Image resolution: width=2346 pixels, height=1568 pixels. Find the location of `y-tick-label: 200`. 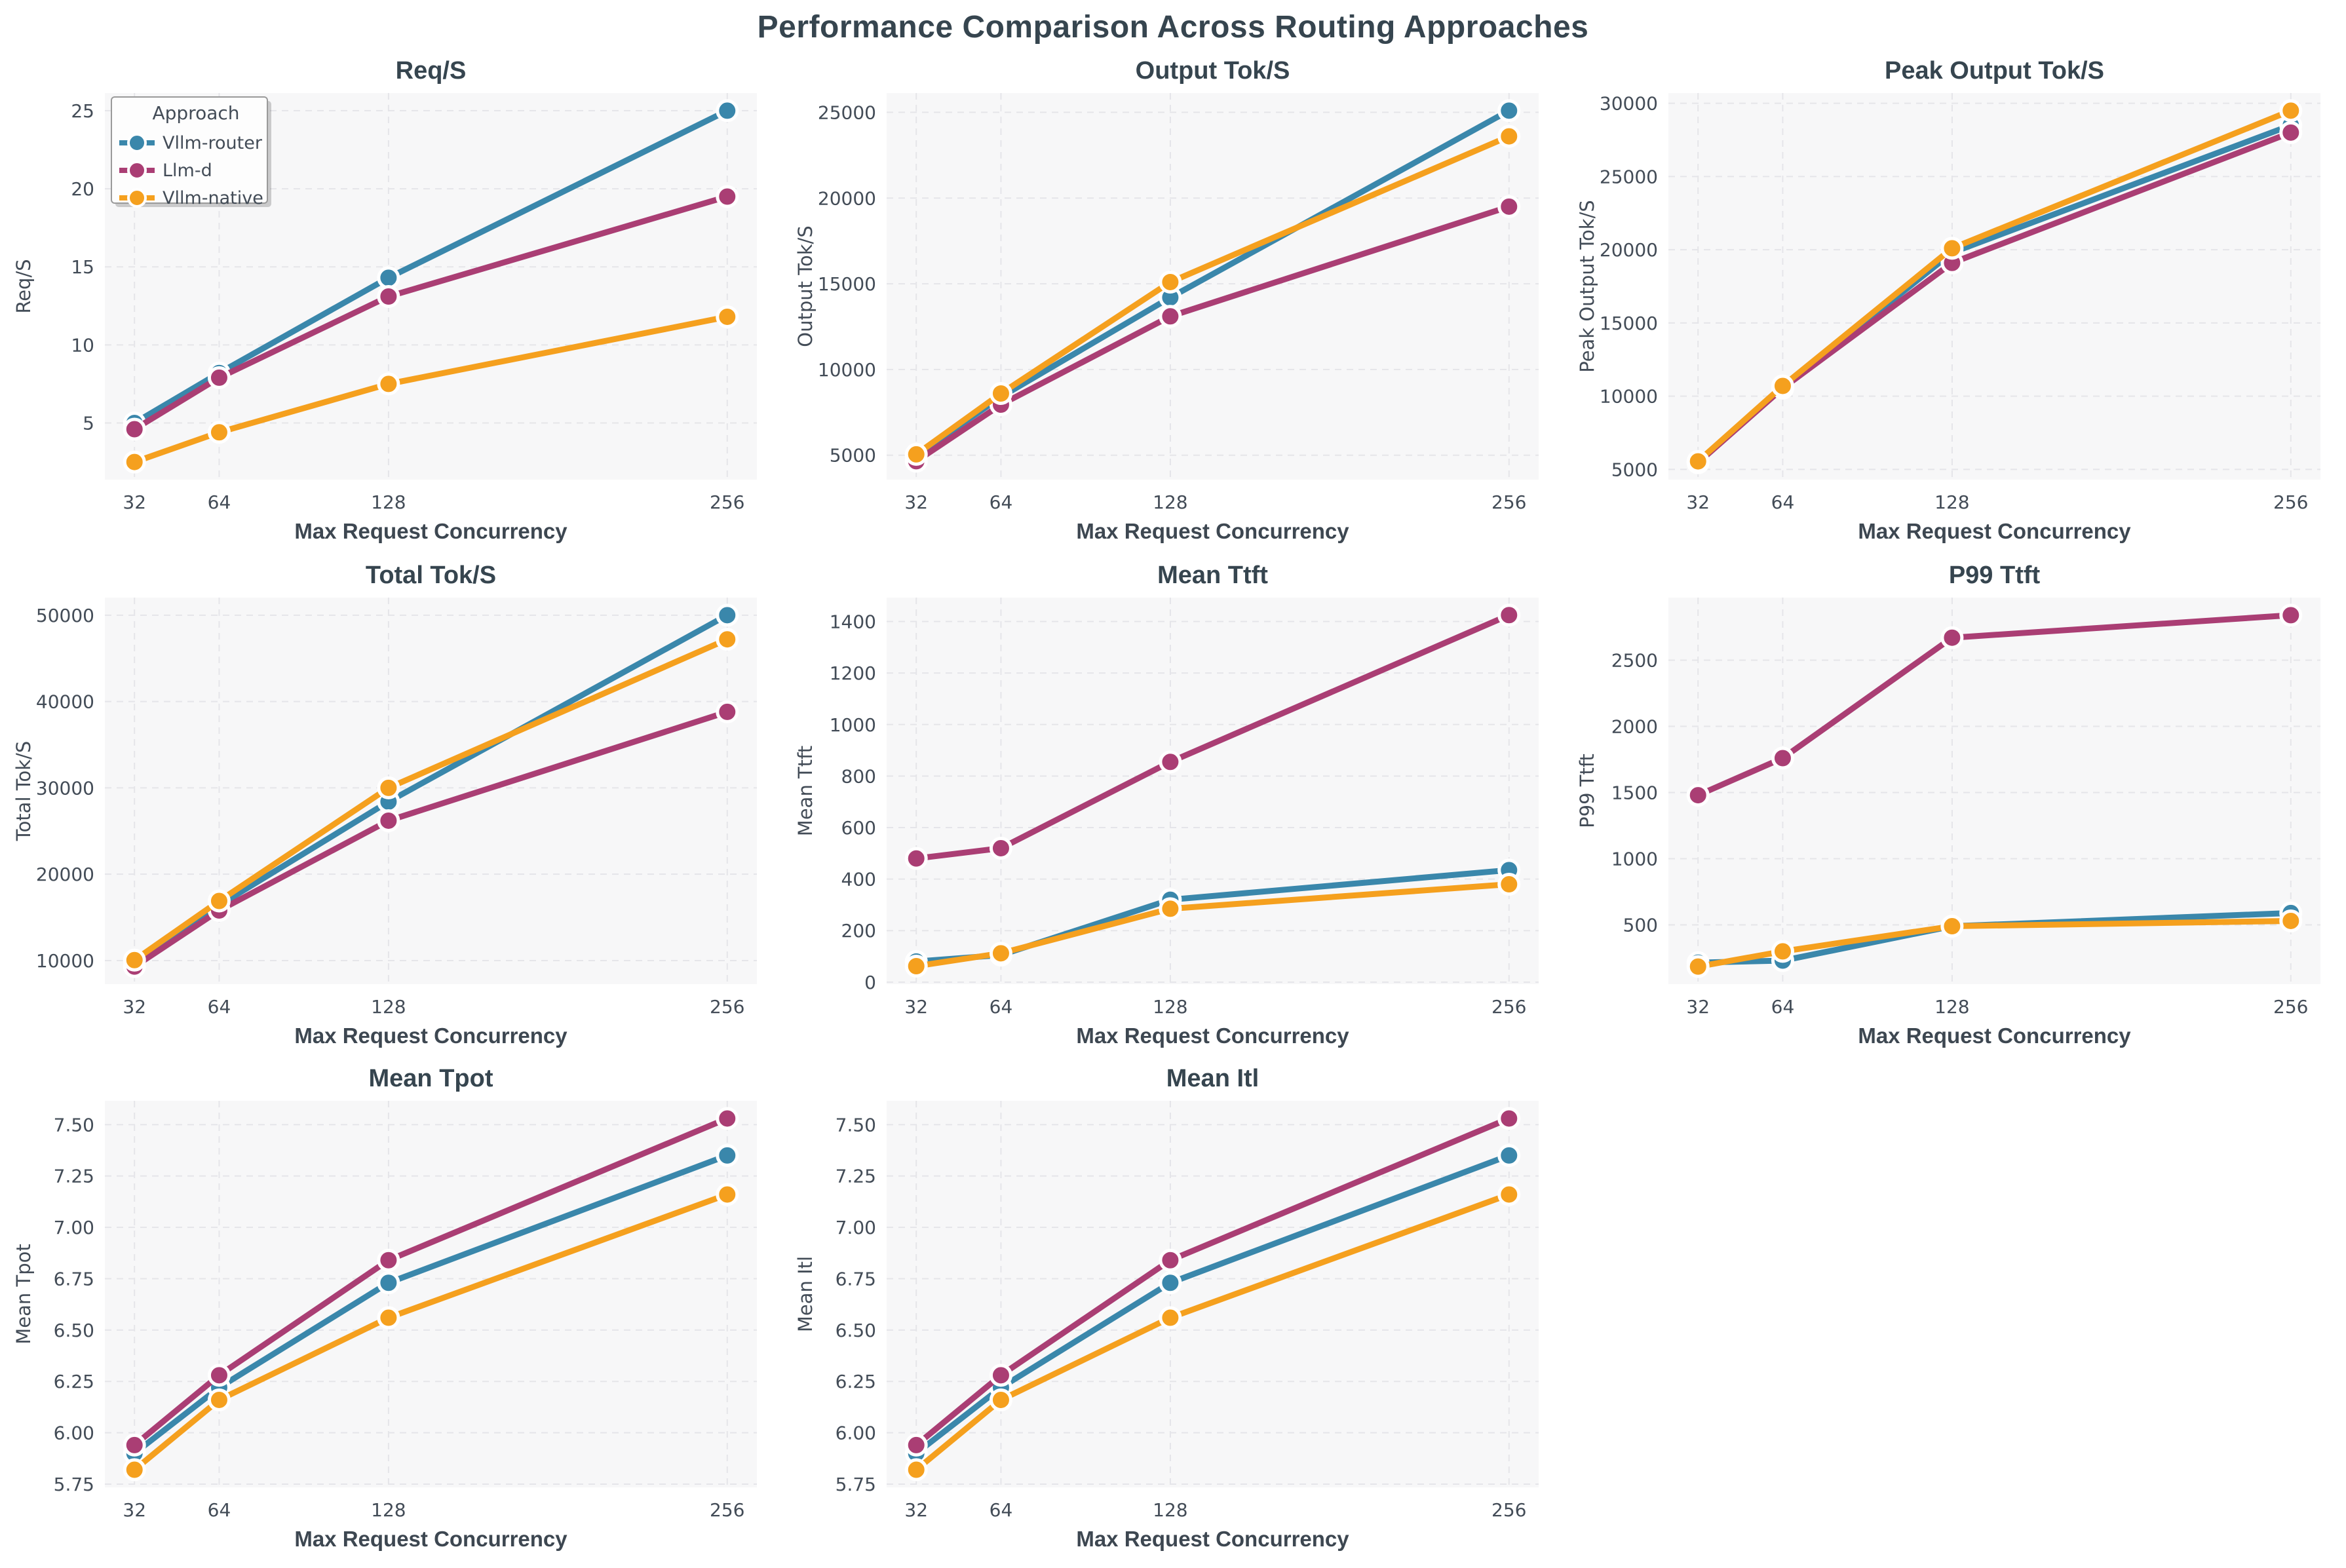

y-tick-label: 200 is located at coordinates (858, 931).